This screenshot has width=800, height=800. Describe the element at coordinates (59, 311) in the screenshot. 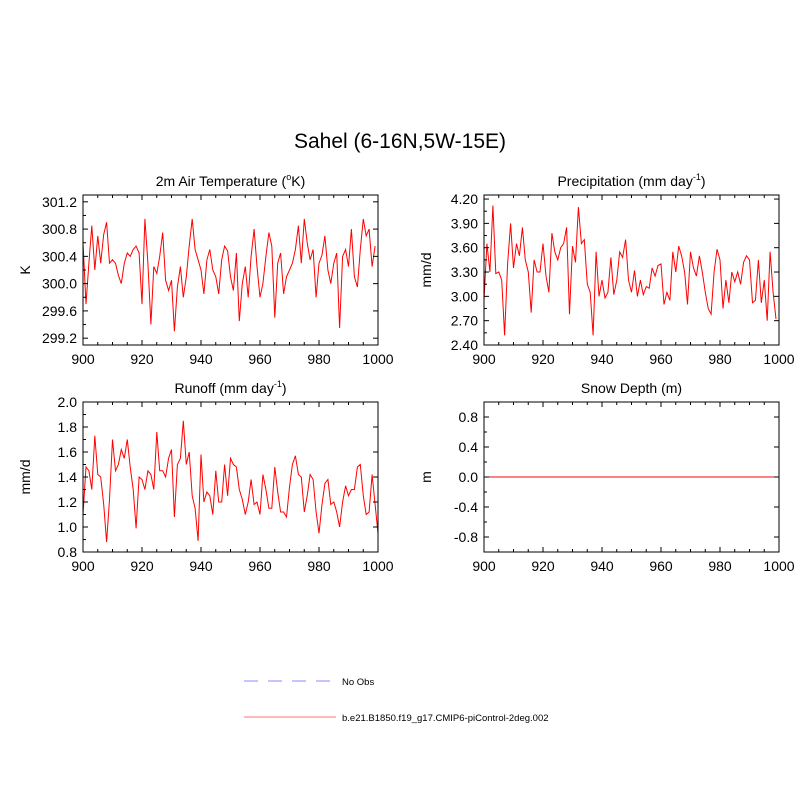

I see `y-tick-label: 299.6` at that location.